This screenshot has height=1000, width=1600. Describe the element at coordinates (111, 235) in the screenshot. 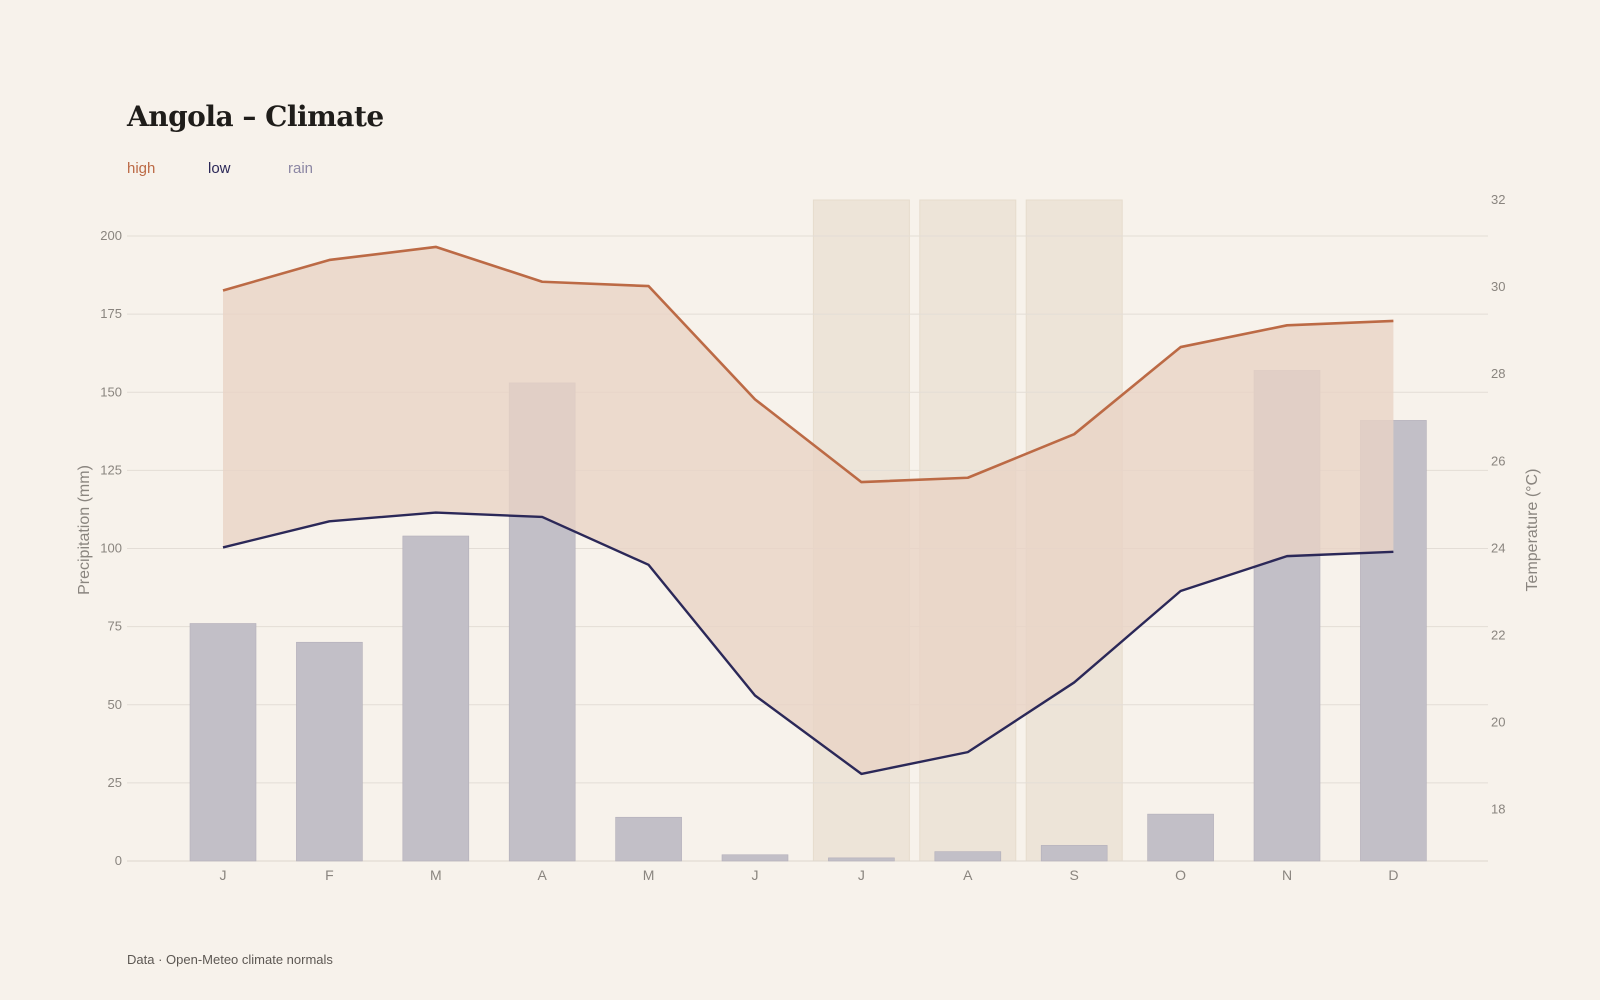

I see `left-tick-label: 200` at that location.